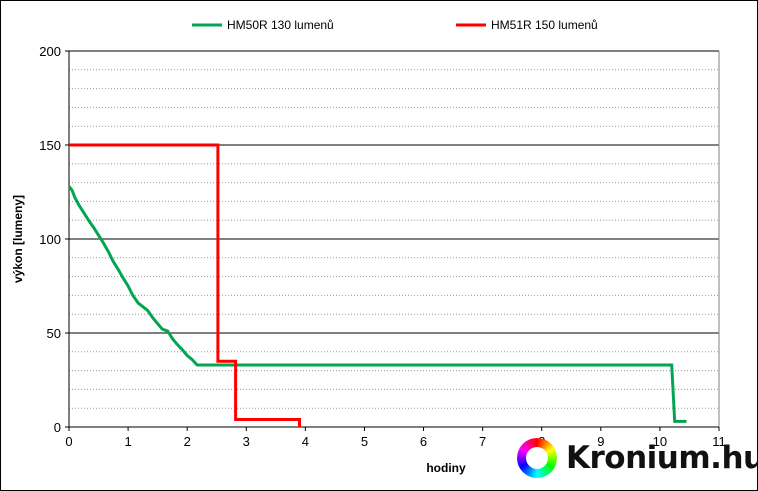  Describe the element at coordinates (446, 468) in the screenshot. I see `x-axis-title: hodiny` at that location.